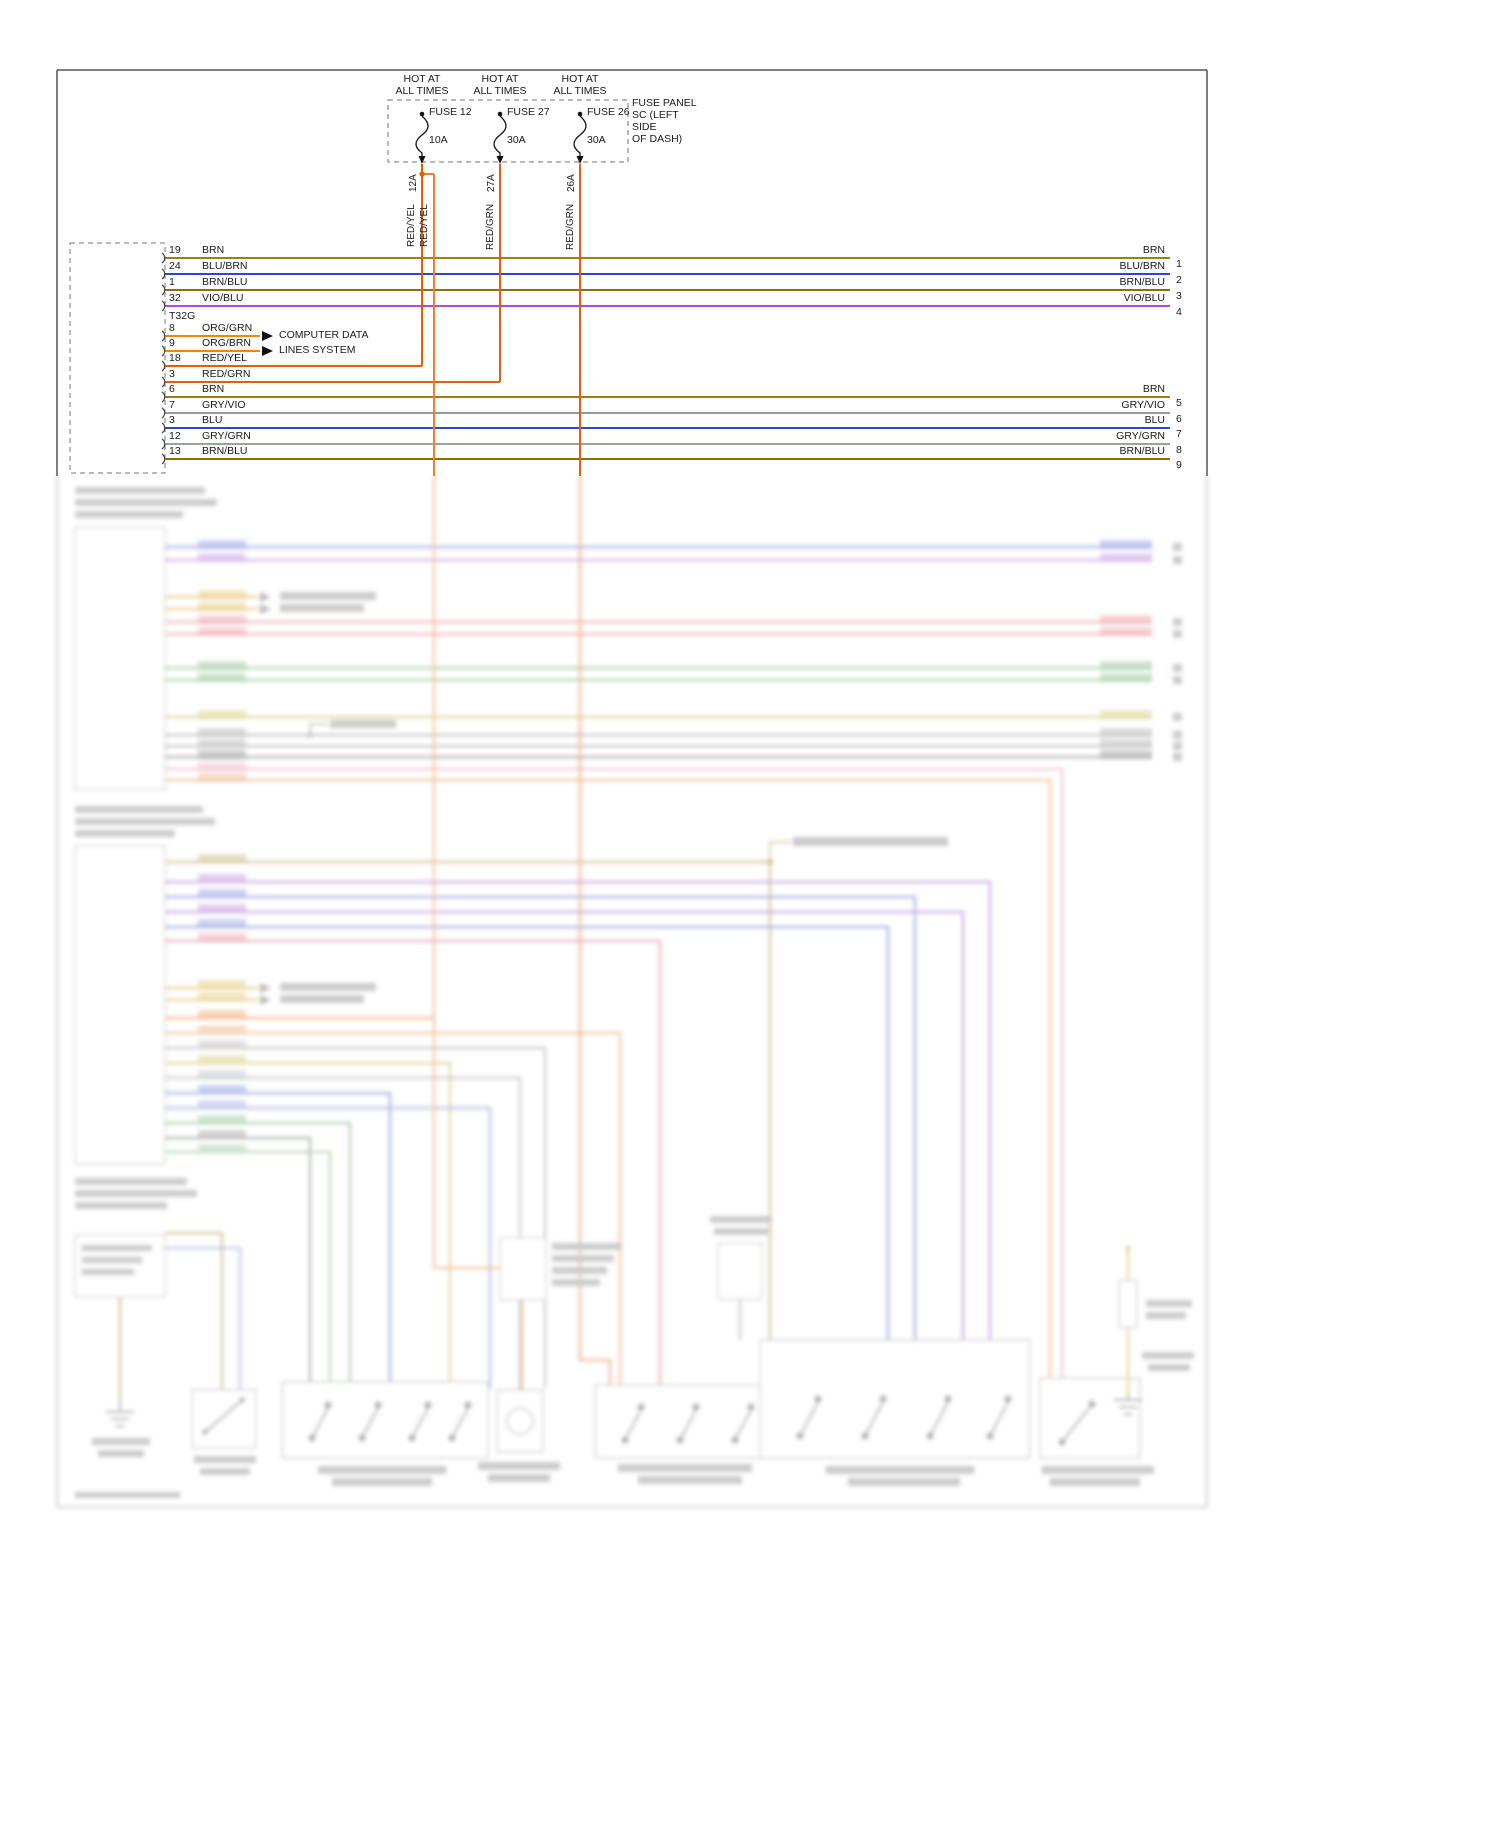 The image size is (1500, 1828). What do you see at coordinates (172, 389) in the screenshot?
I see `pin-number: 6` at bounding box center [172, 389].